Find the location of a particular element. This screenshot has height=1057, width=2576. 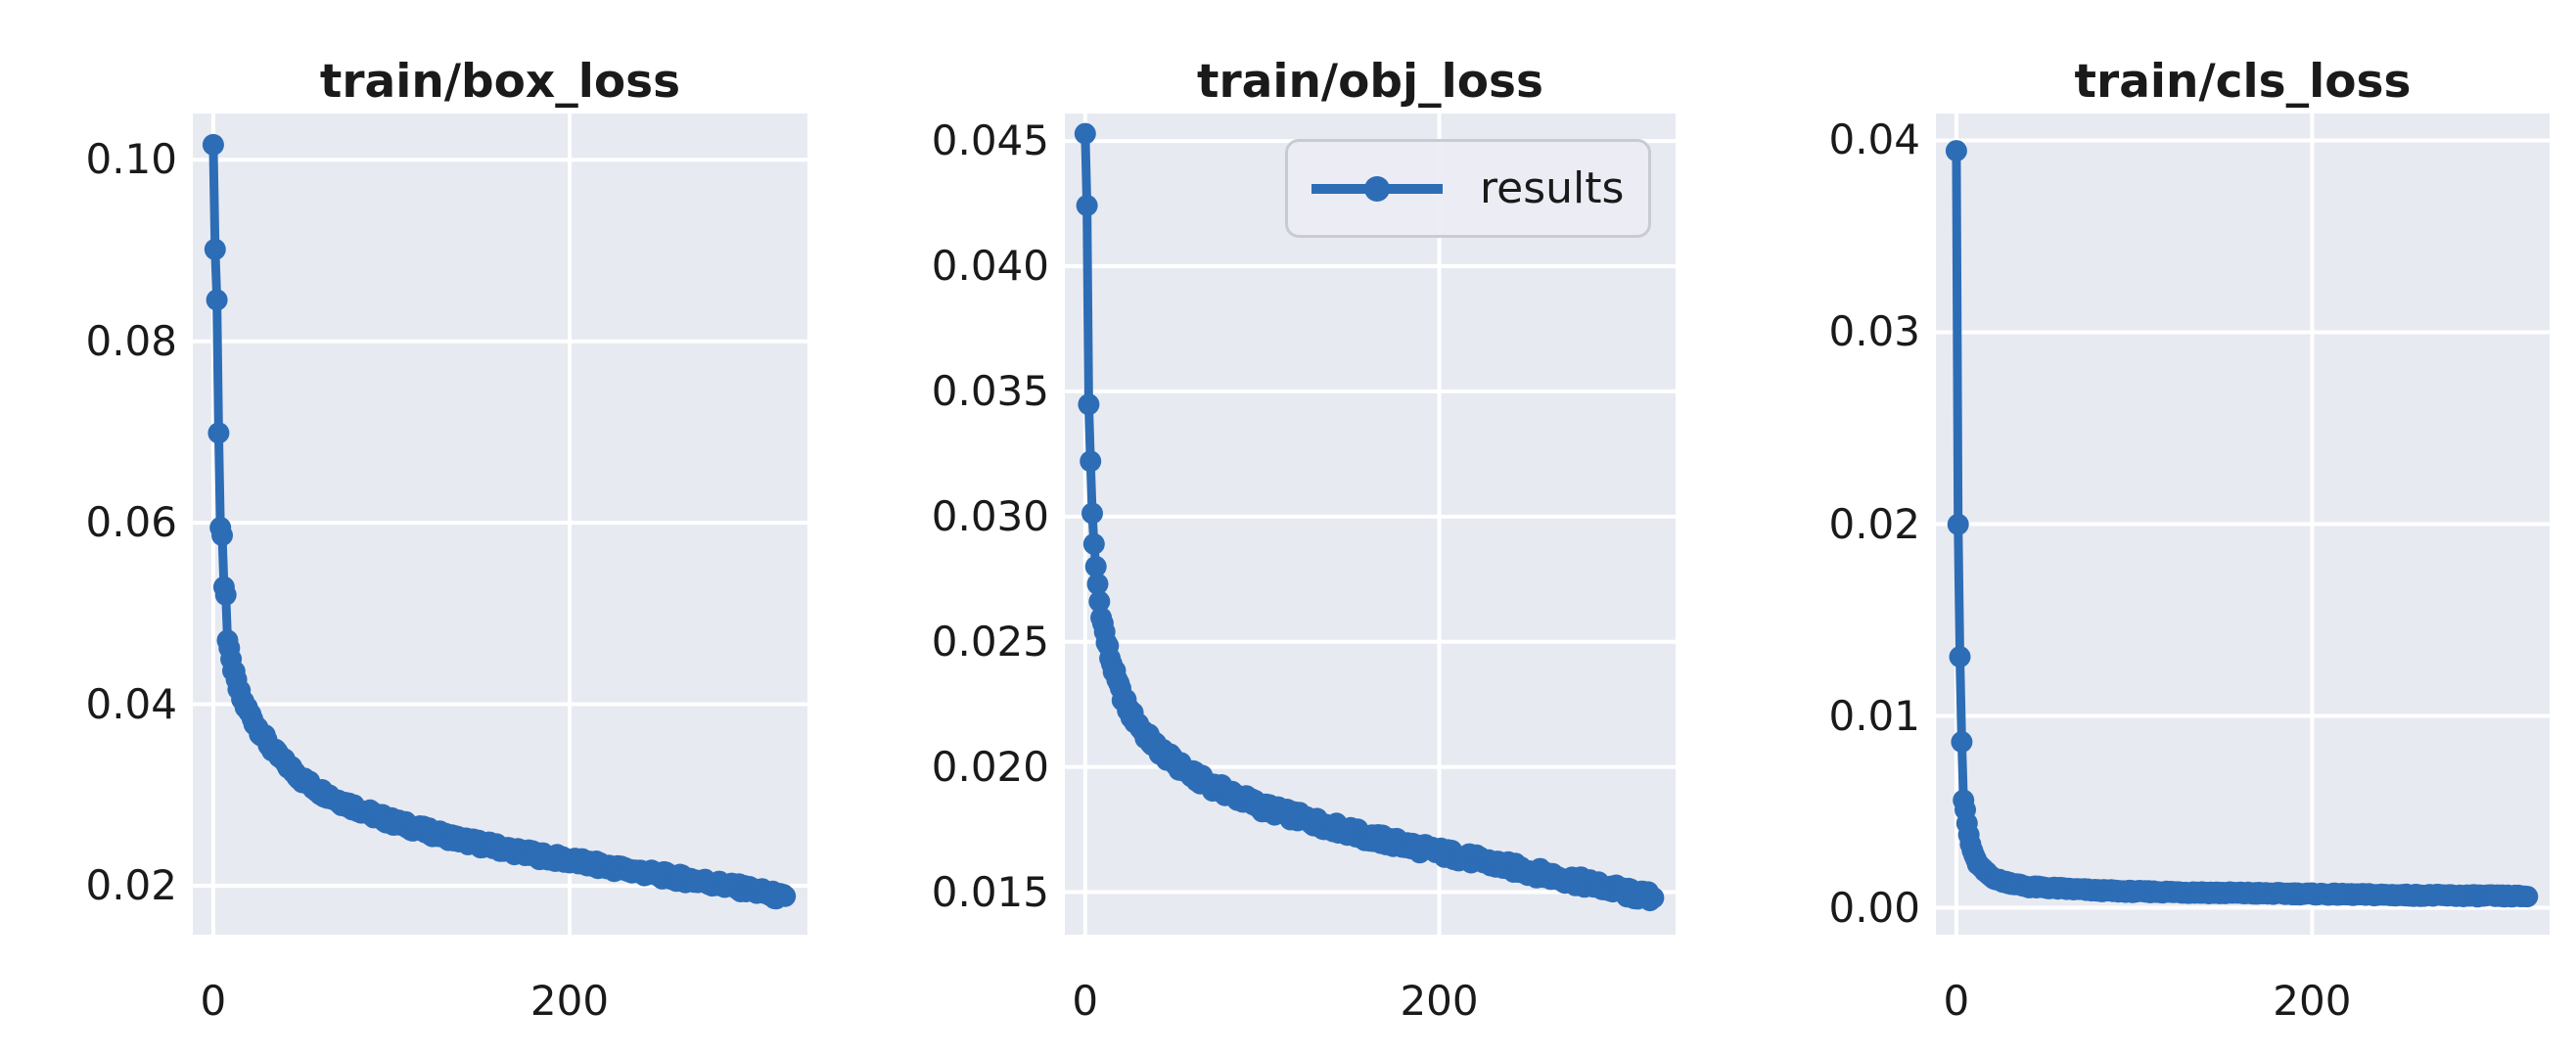

plot-title-box-loss: train/box_loss is located at coordinates (500, 82).